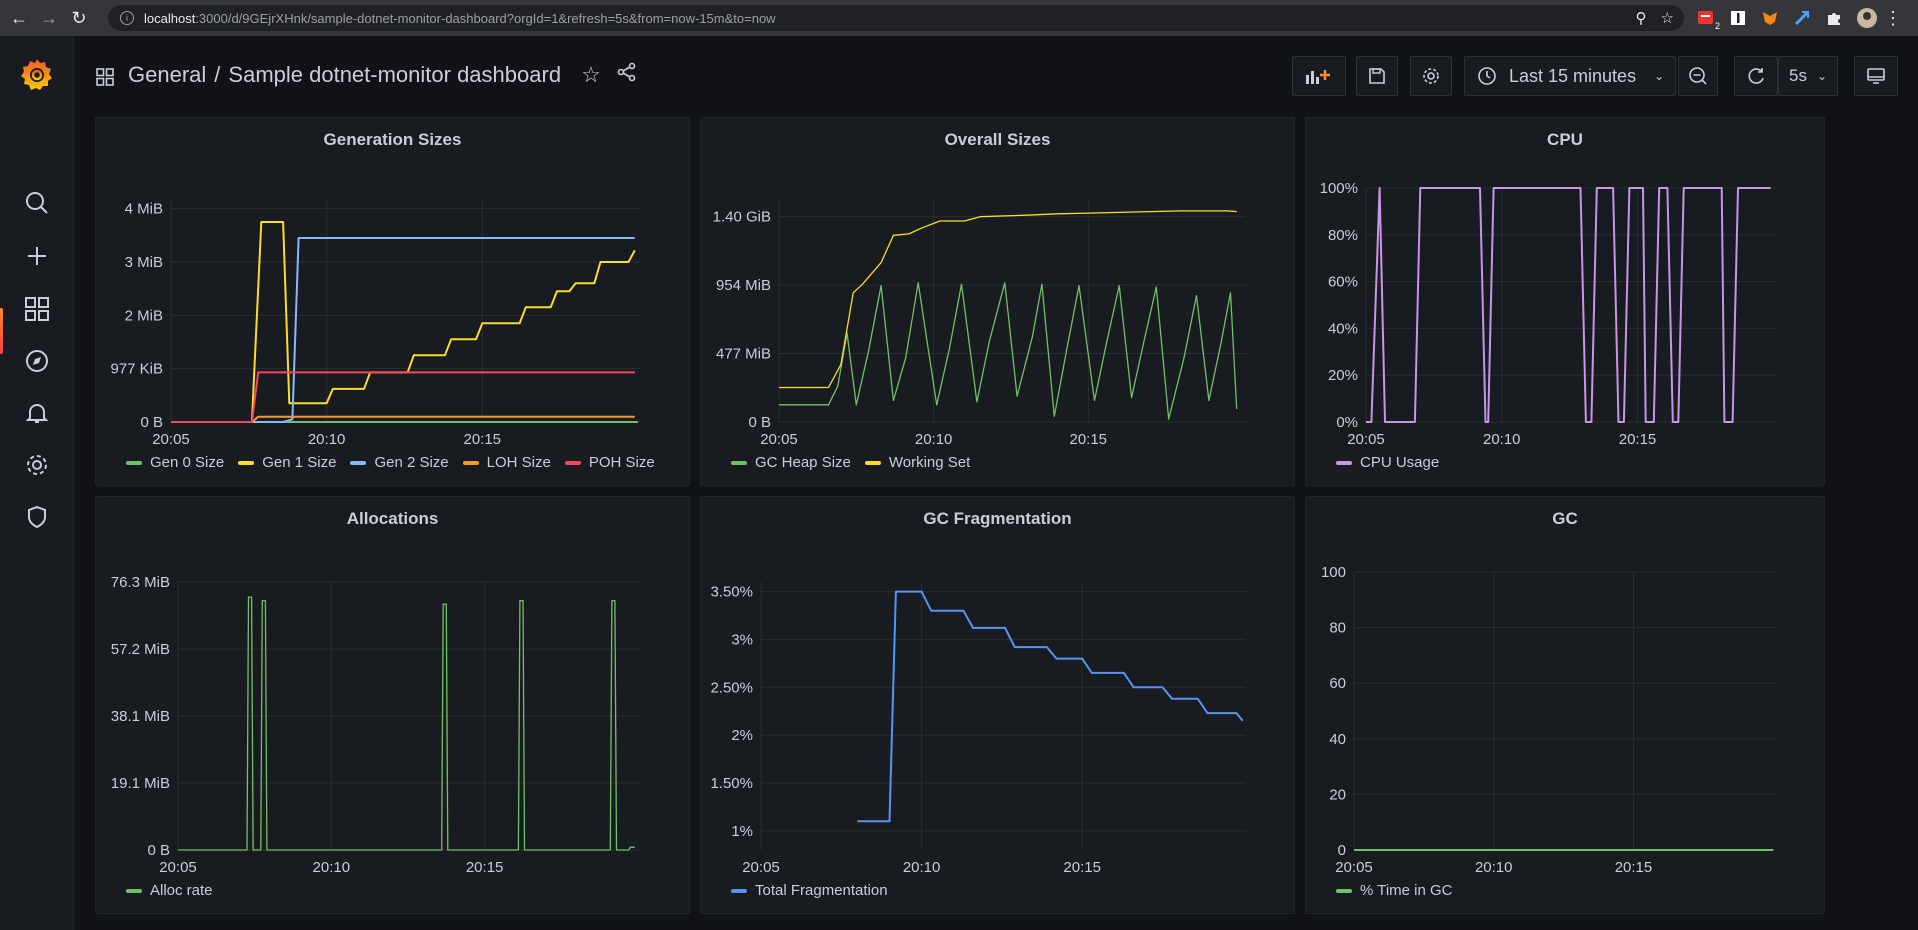  I want to click on zoom-out-button, so click(1698, 76).